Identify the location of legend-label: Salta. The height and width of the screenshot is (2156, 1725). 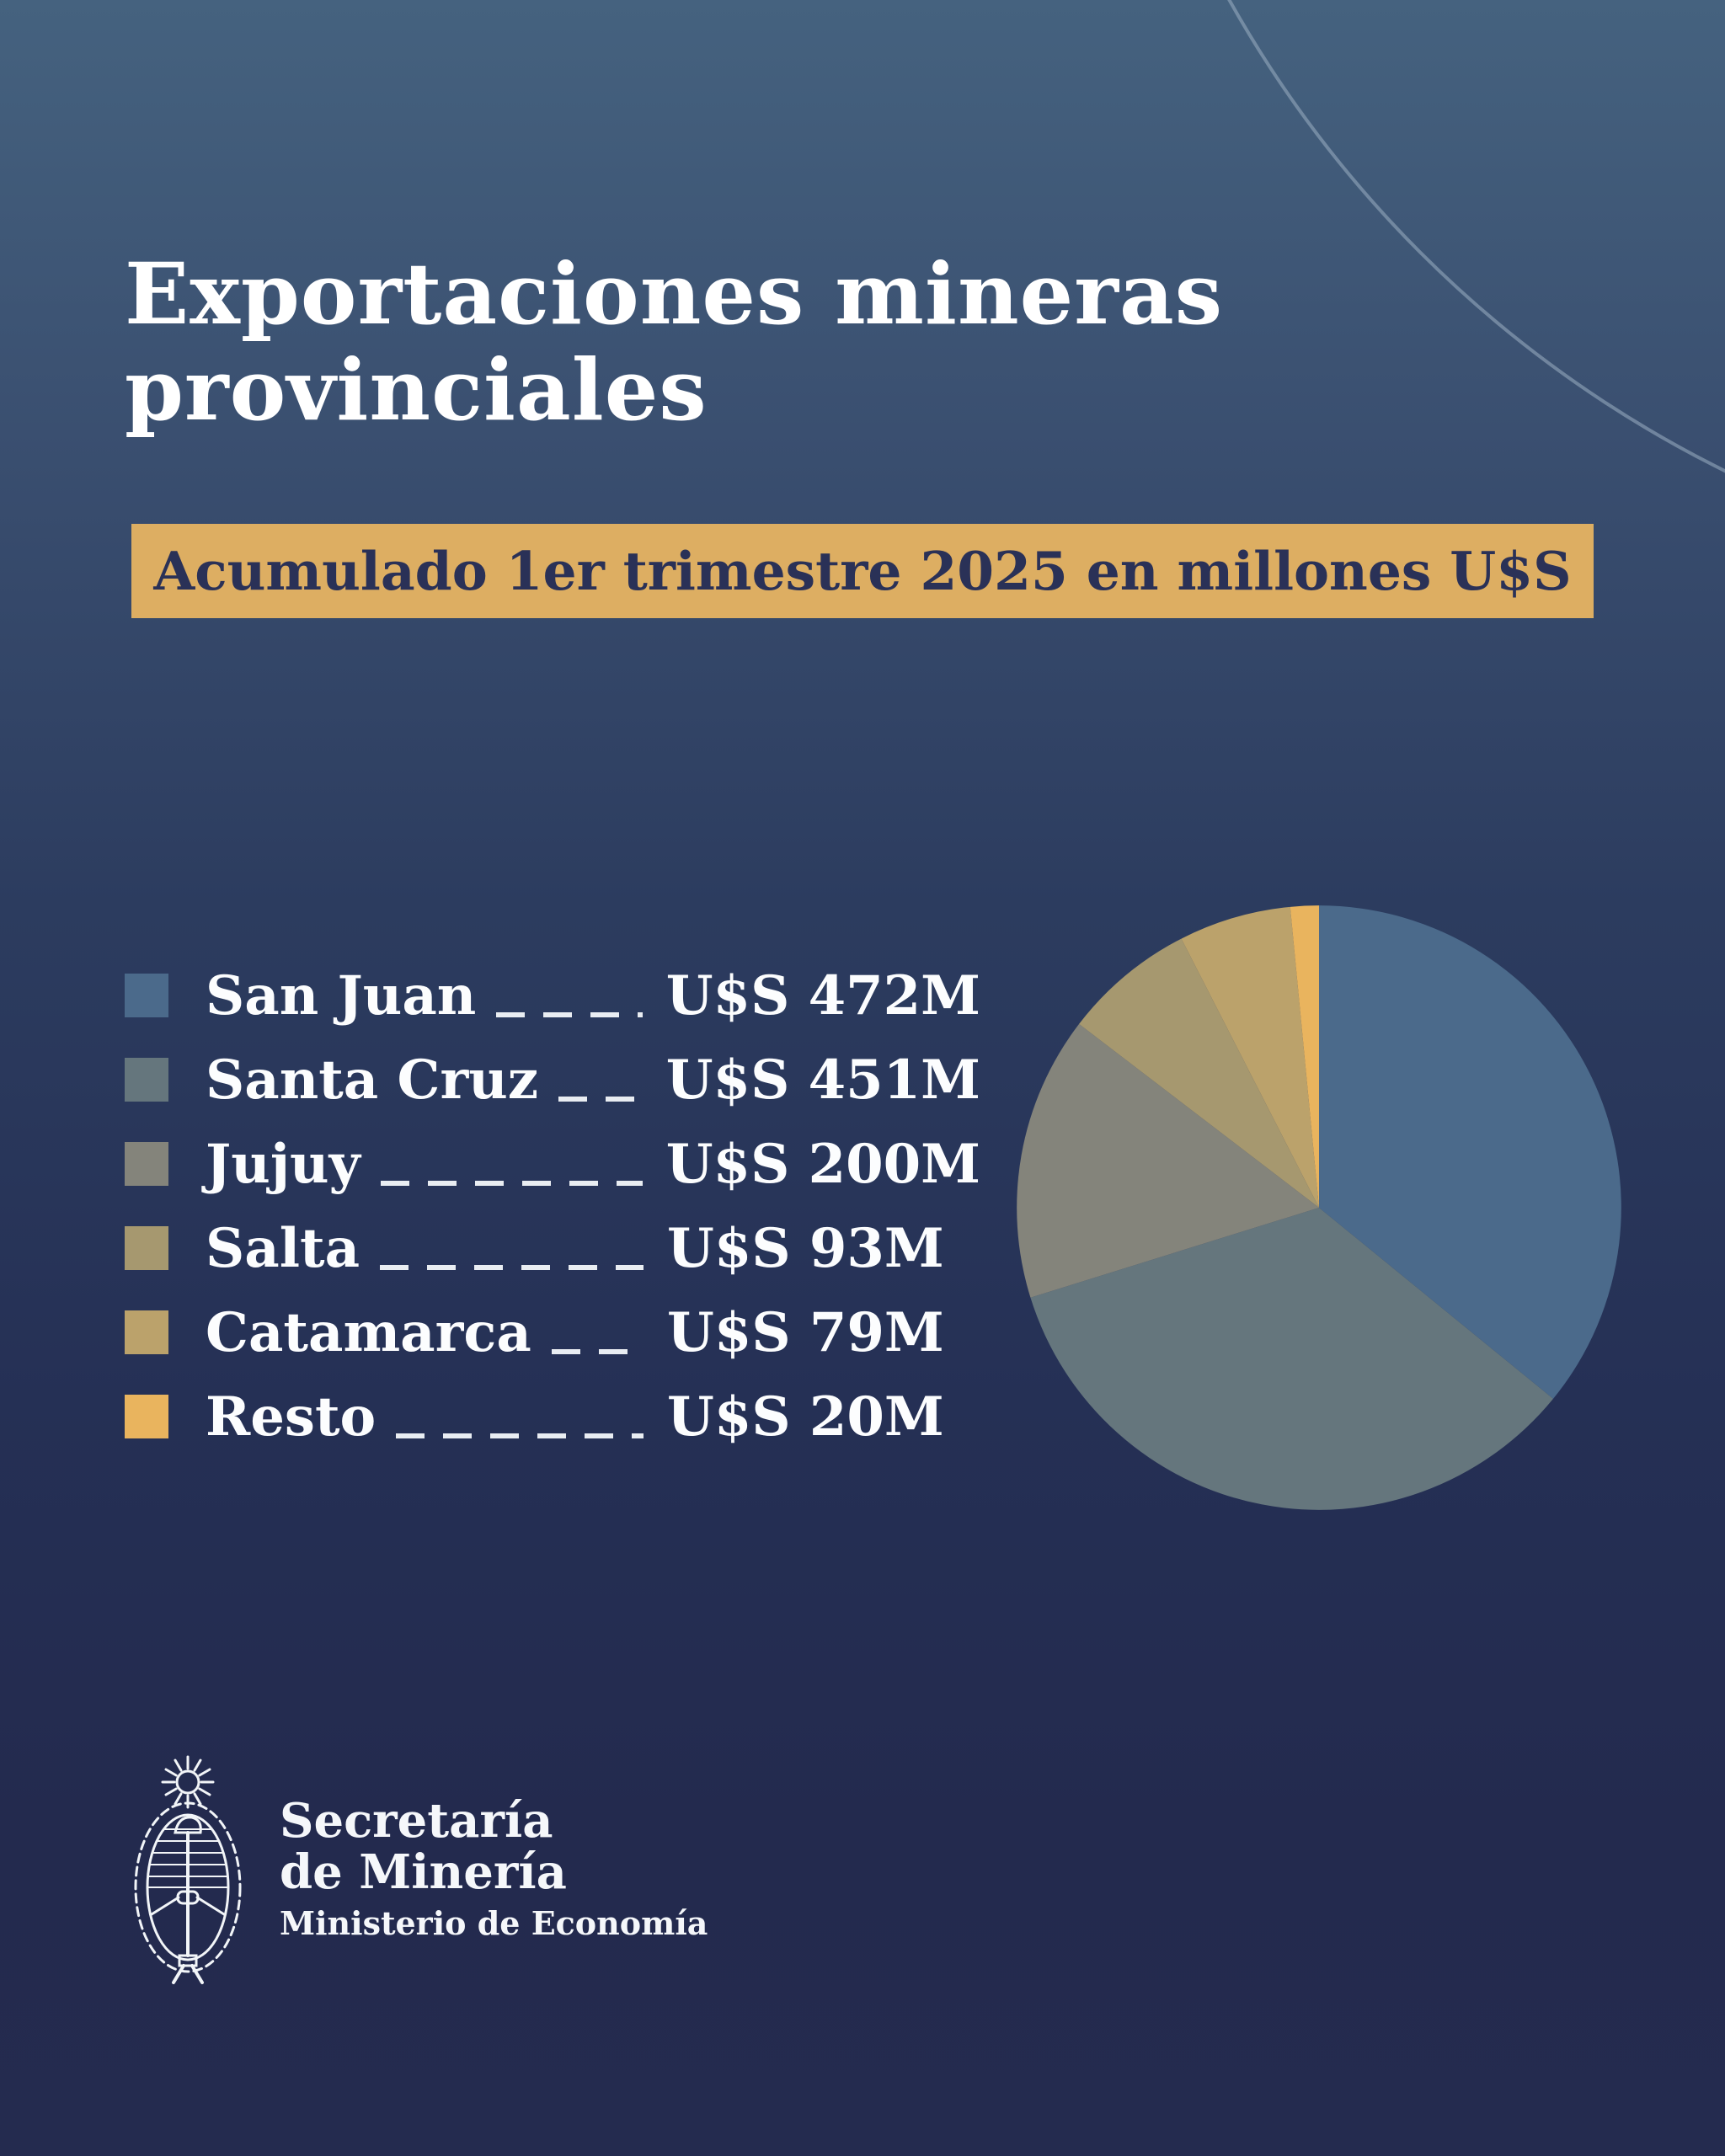
(283, 1248).